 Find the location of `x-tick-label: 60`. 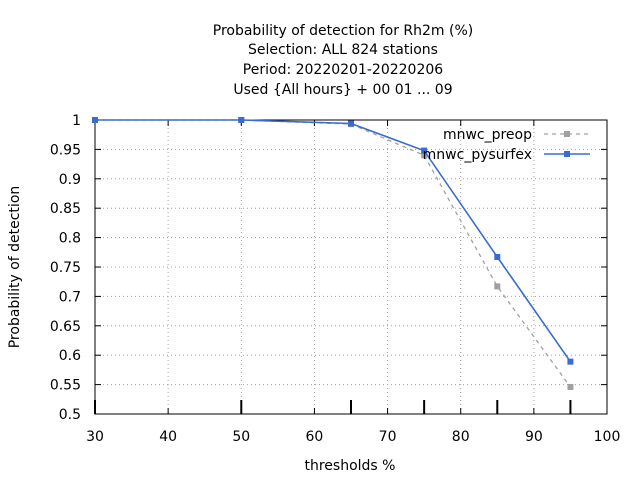

x-tick-label: 60 is located at coordinates (315, 437).